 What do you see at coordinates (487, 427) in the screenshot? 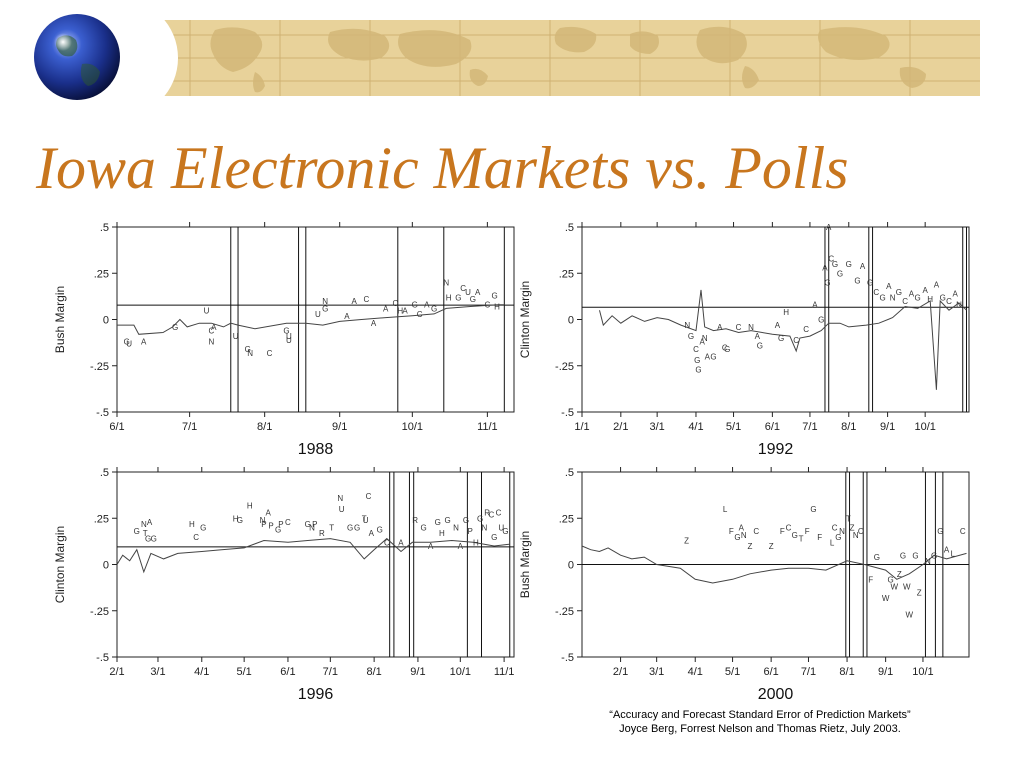
I see `x-tick-label: 11/1` at bounding box center [487, 427].